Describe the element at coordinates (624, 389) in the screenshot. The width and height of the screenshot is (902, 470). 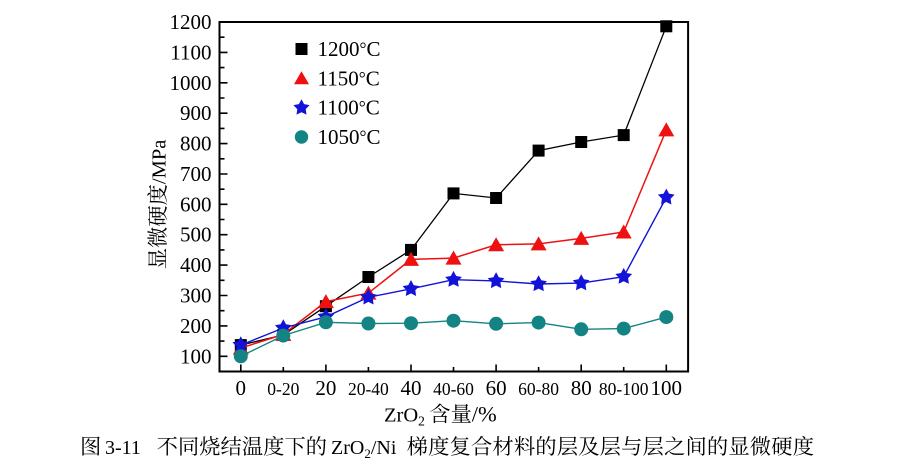
I see `svg-text: 80-100` at that location.